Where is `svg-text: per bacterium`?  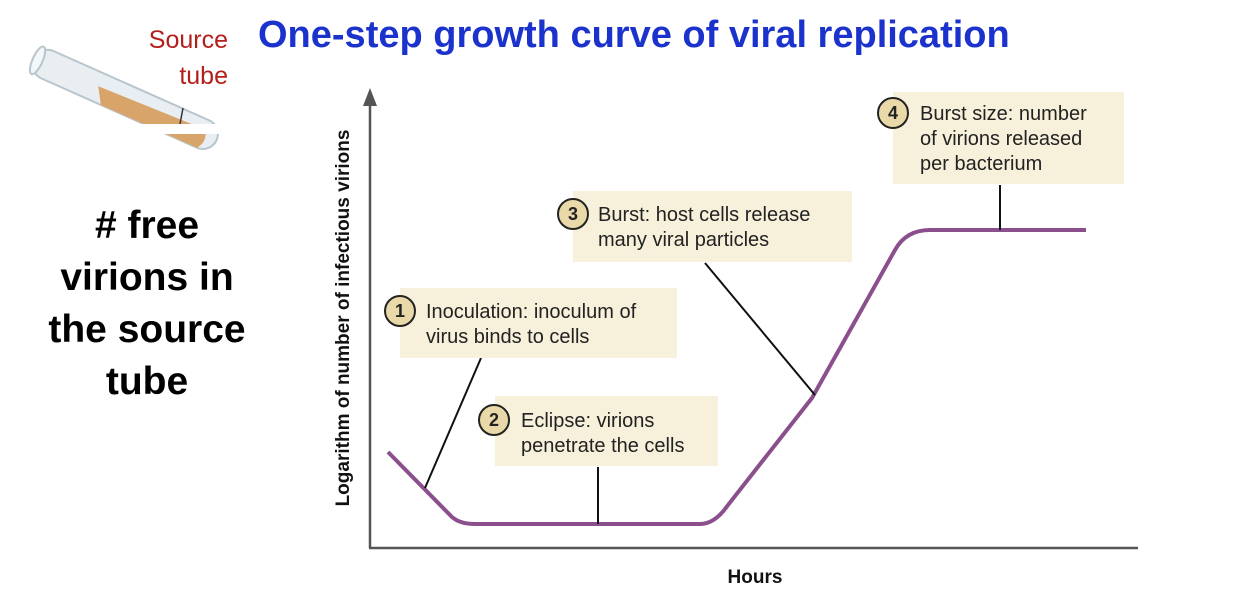
svg-text: per bacterium is located at coordinates (981, 164).